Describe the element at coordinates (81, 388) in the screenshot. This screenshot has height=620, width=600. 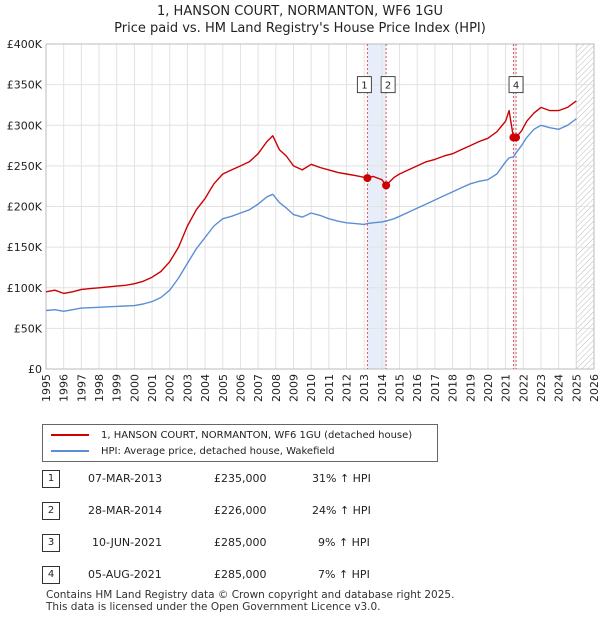
I see `x-tick-label: 1997` at that location.